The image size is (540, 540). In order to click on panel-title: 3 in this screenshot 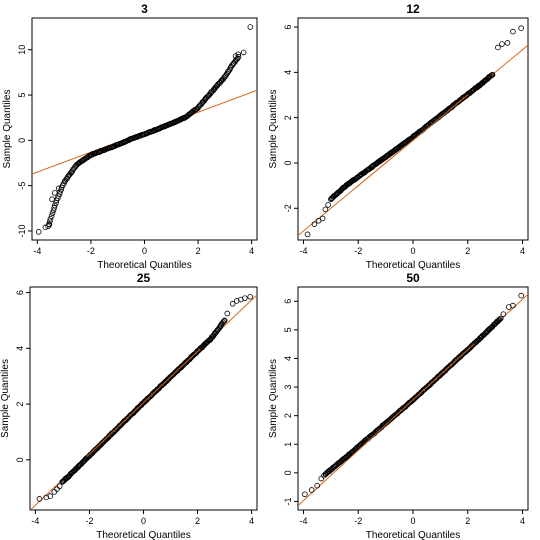, I will do `click(144, 9)`.